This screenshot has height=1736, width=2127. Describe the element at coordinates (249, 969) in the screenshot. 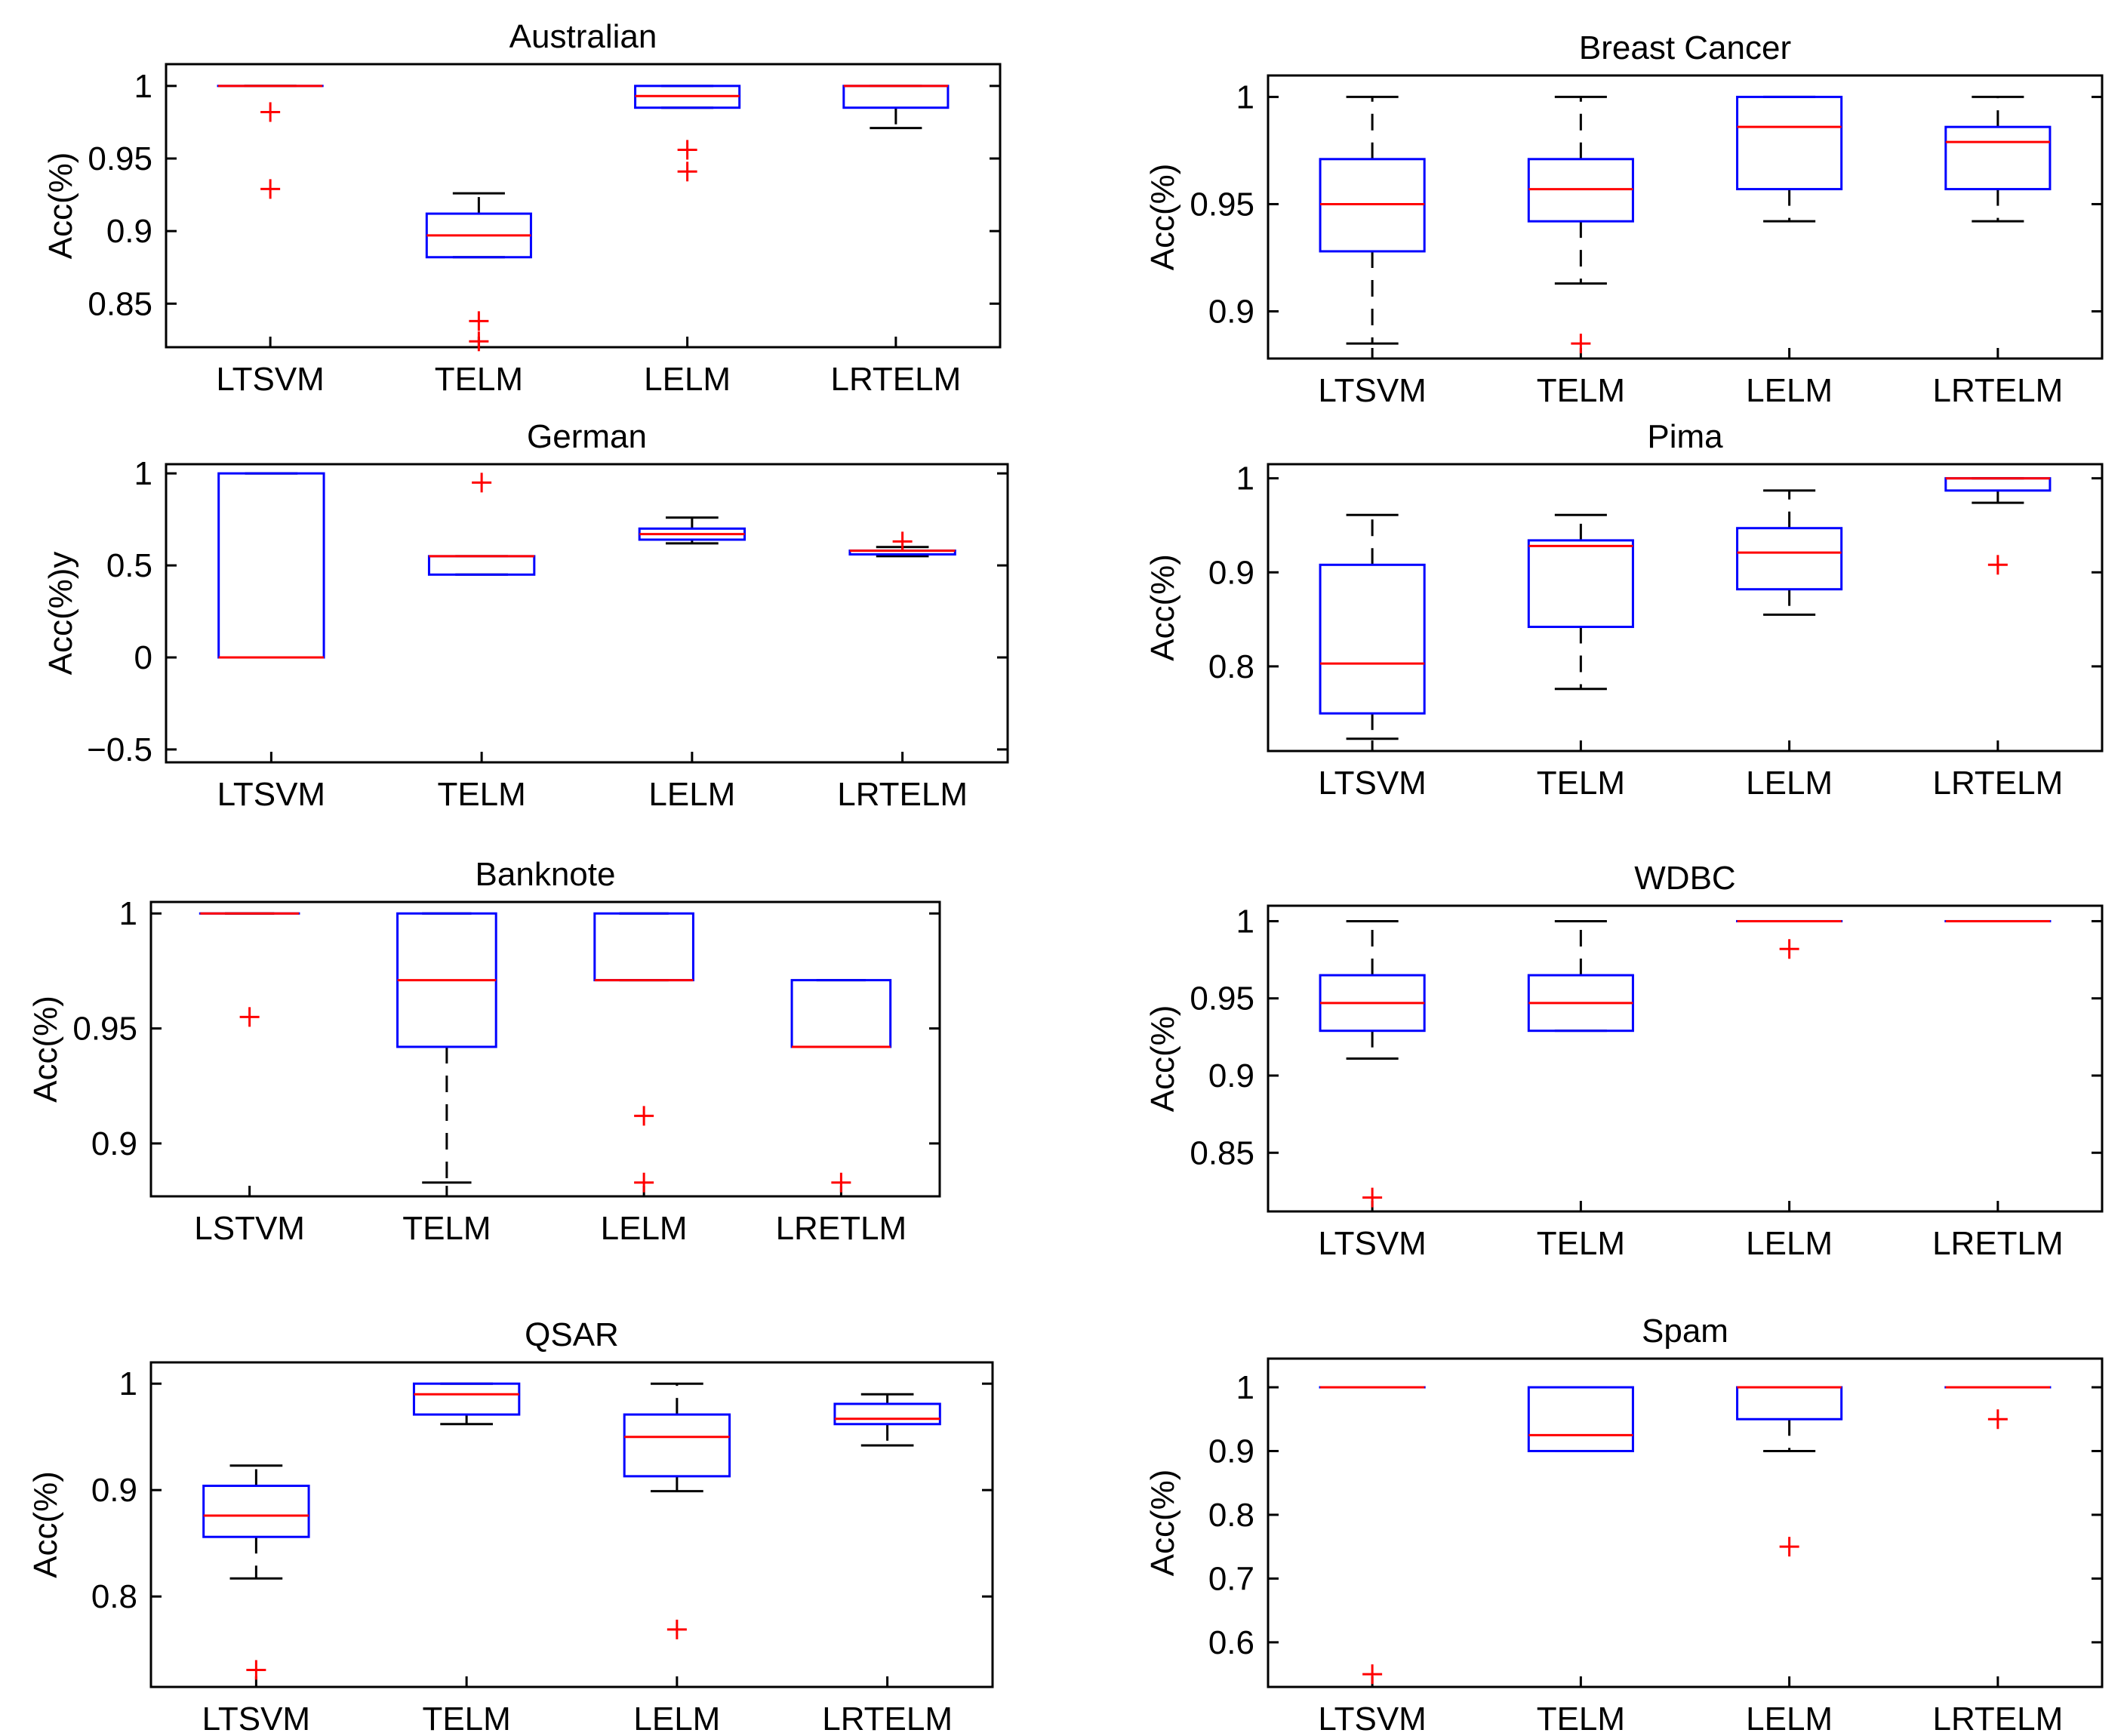

I see `box-lstvm` at that location.